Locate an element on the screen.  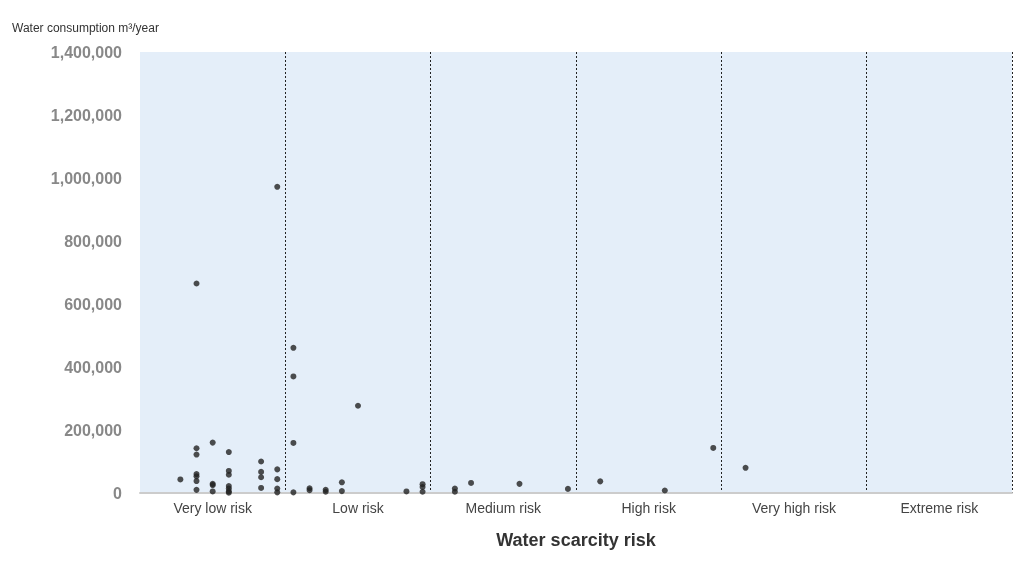
y-tick-label: 200,000 is located at coordinates (93, 430).